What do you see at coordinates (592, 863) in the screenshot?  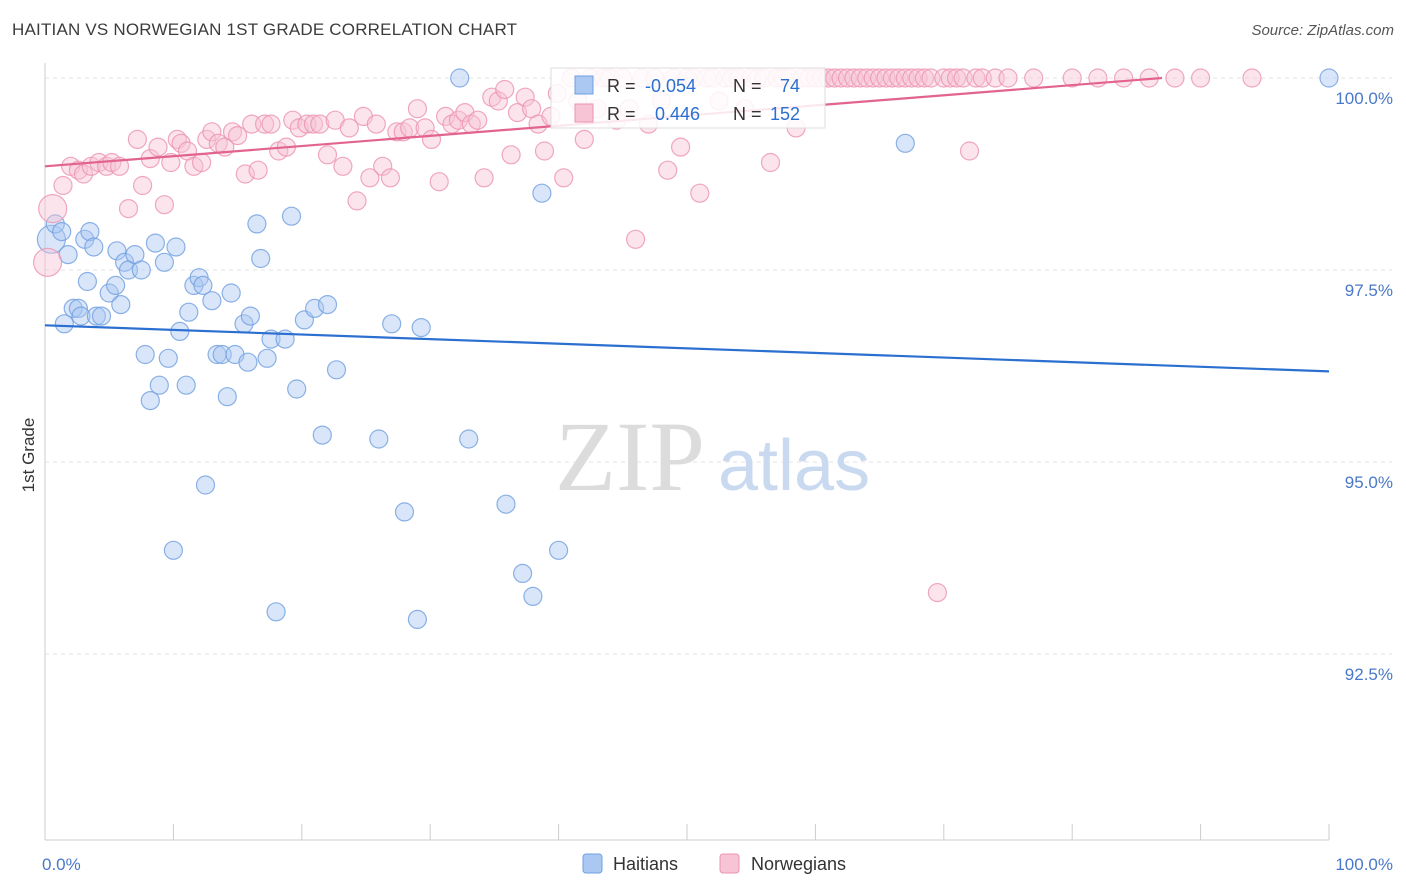 I see `legend-swatch-haitians` at bounding box center [592, 863].